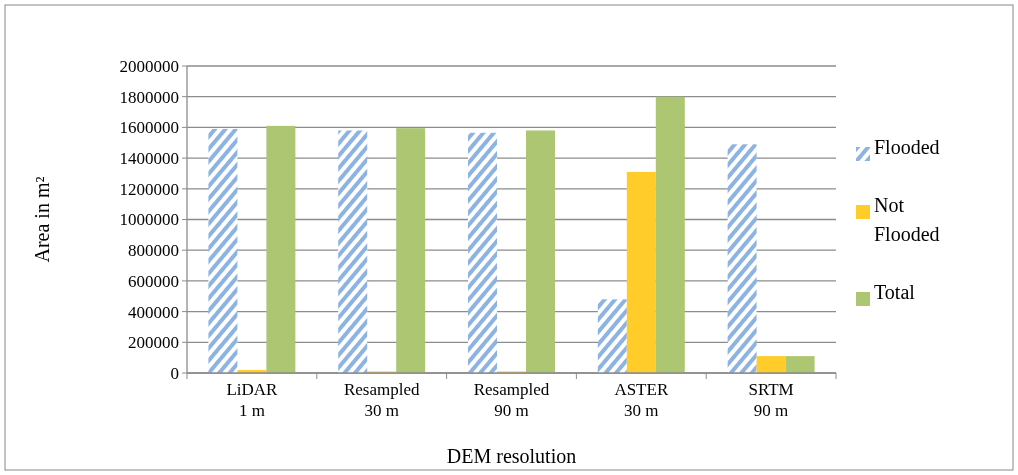 The height and width of the screenshot is (475, 1018). I want to click on y-tick-label: 1800000, so click(149, 97).